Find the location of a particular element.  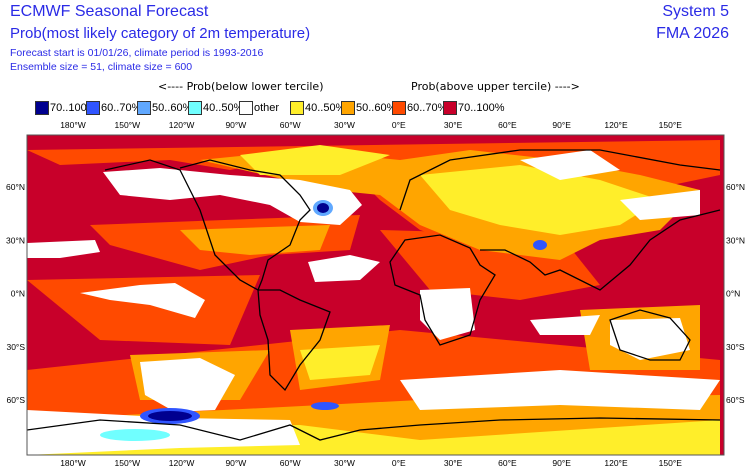

legend-label: other is located at coordinates (267, 108).